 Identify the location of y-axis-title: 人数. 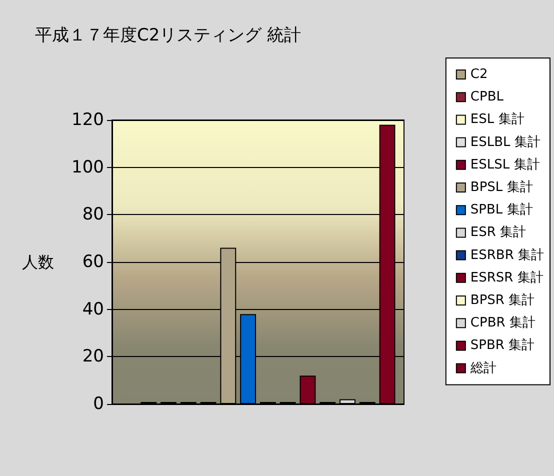
(38, 262).